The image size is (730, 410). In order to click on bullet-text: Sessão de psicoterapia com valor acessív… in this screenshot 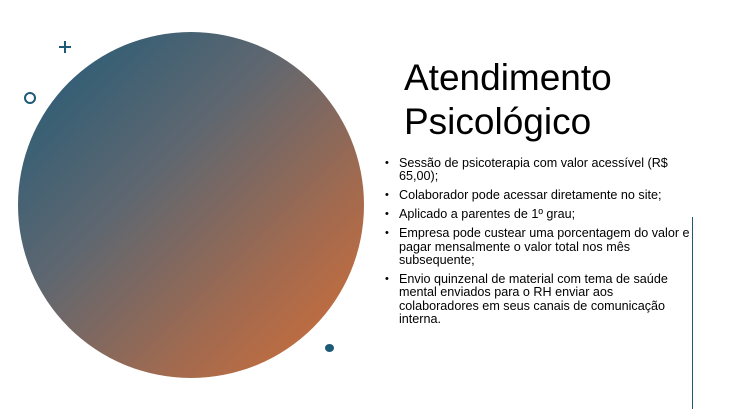, I will do `click(533, 170)`.